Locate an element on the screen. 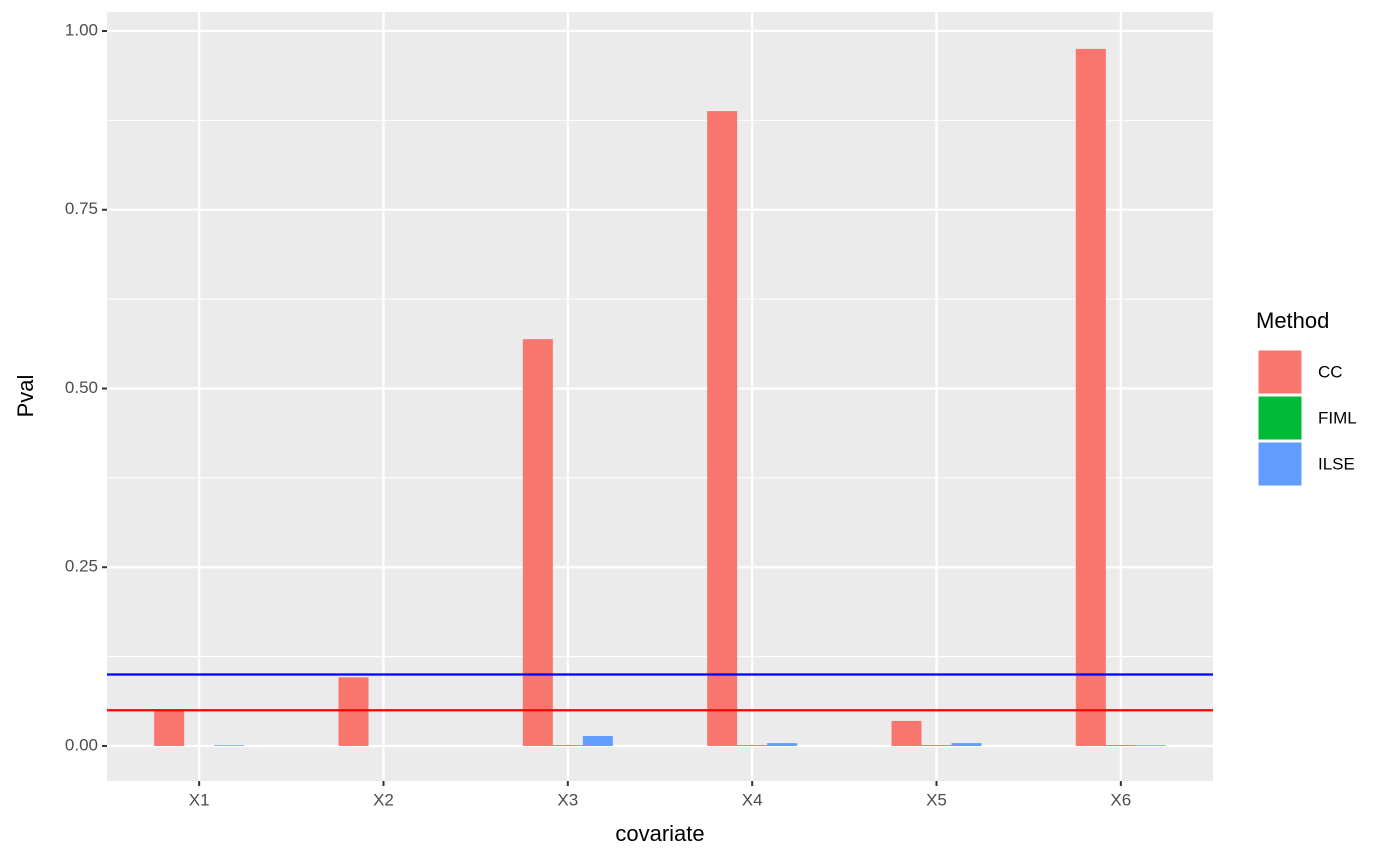  x-tick-label: X3 is located at coordinates (567, 799).